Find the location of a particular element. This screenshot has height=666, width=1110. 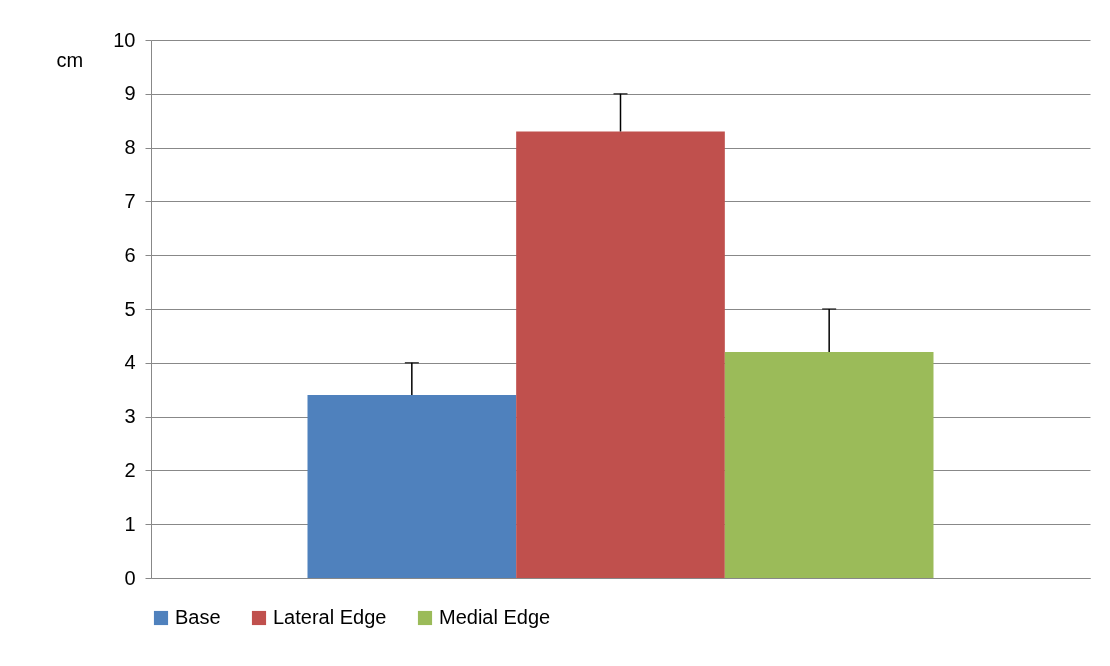

y-tick-label: 7 is located at coordinates (130, 200).